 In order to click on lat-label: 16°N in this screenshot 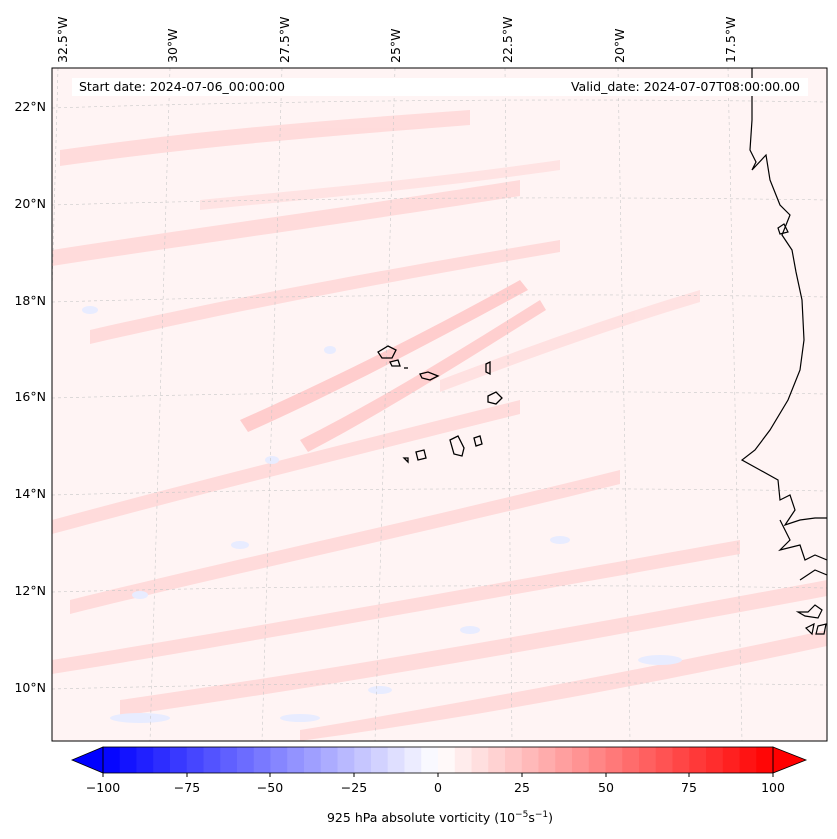, I will do `click(30, 396)`.